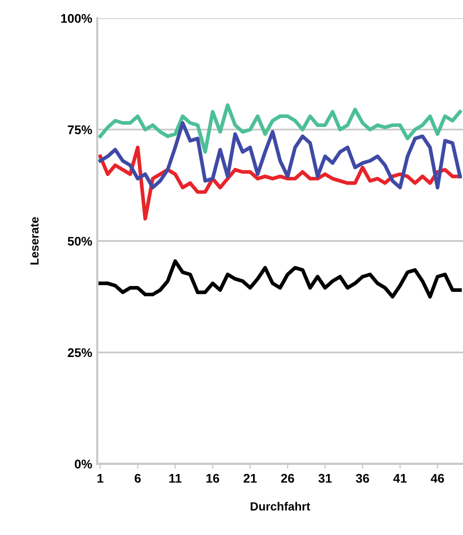 The width and height of the screenshot is (463, 535). I want to click on y-tick-label: 50%, so click(80, 241).